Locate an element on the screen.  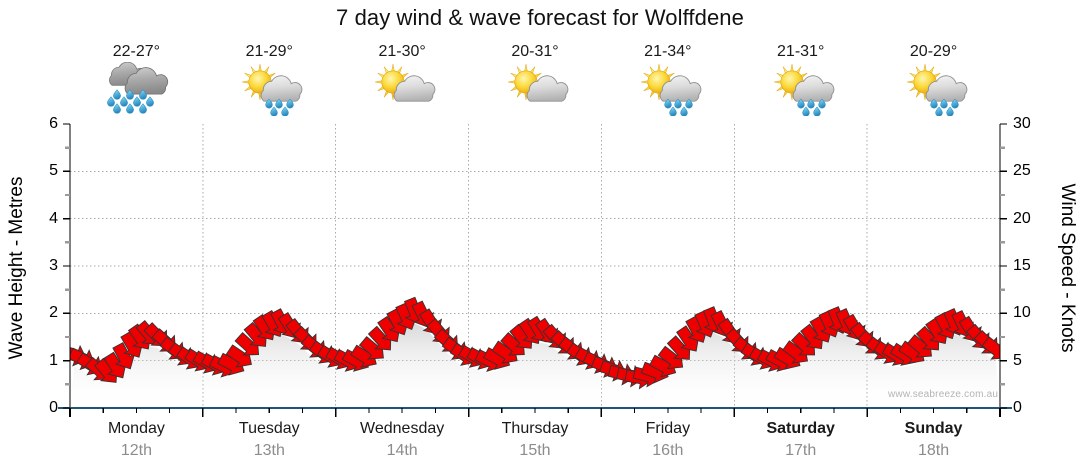
day-header-thursday: 20-31° is located at coordinates (535, 80).